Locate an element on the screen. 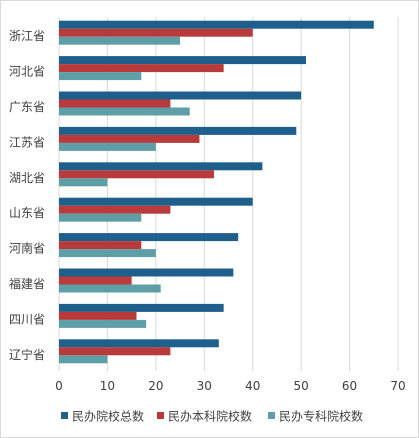 The height and width of the screenshot is (438, 419). category-label: 湖北省 is located at coordinates (27, 177).